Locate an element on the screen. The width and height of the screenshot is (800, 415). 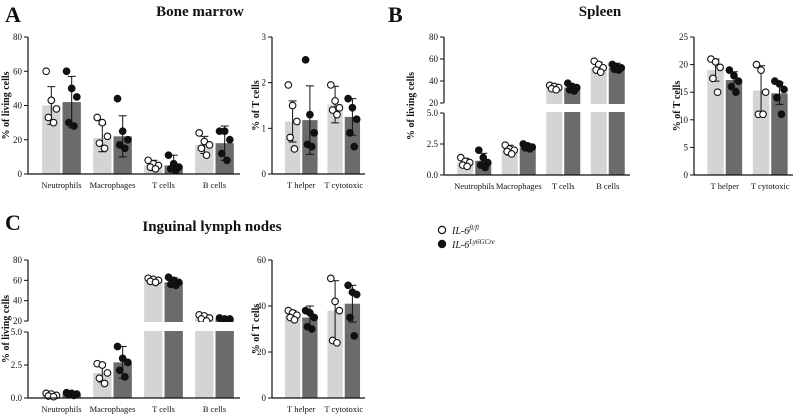
y-tick-label-ln_living-3: 80 is located at coordinates (18, 260).